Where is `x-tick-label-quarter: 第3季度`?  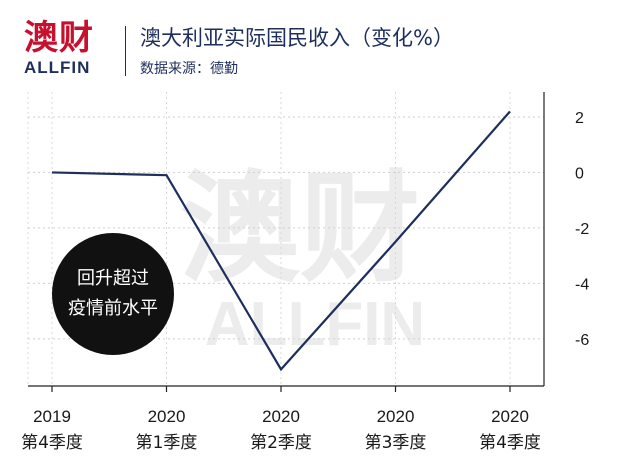 x-tick-label-quarter: 第3季度 is located at coordinates (396, 443).